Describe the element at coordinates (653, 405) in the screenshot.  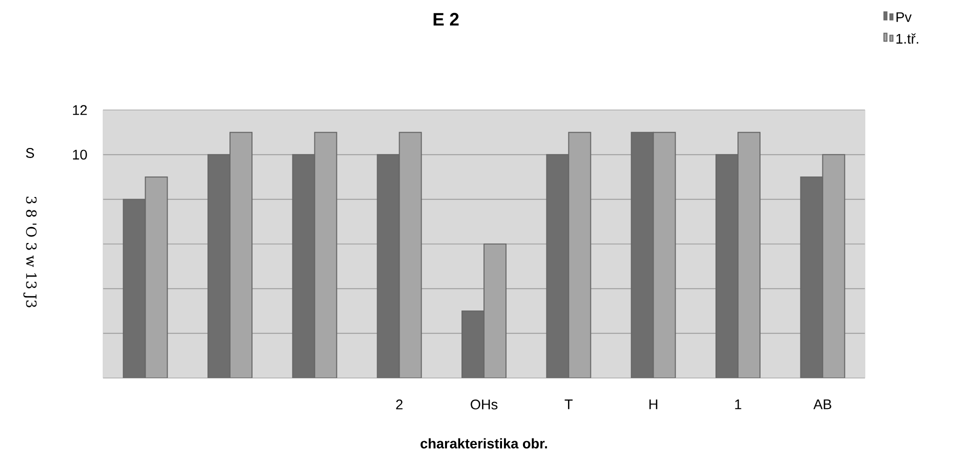
I see `x-tick-label: H` at that location.